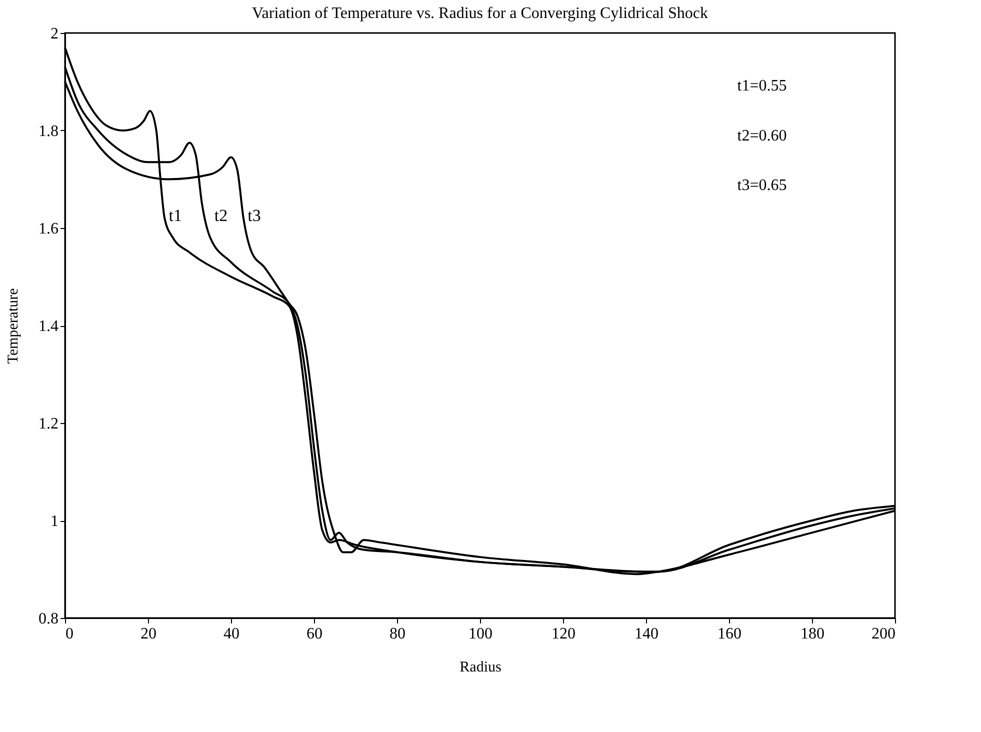  I want to click on annotation: t3=0.65, so click(762, 185).